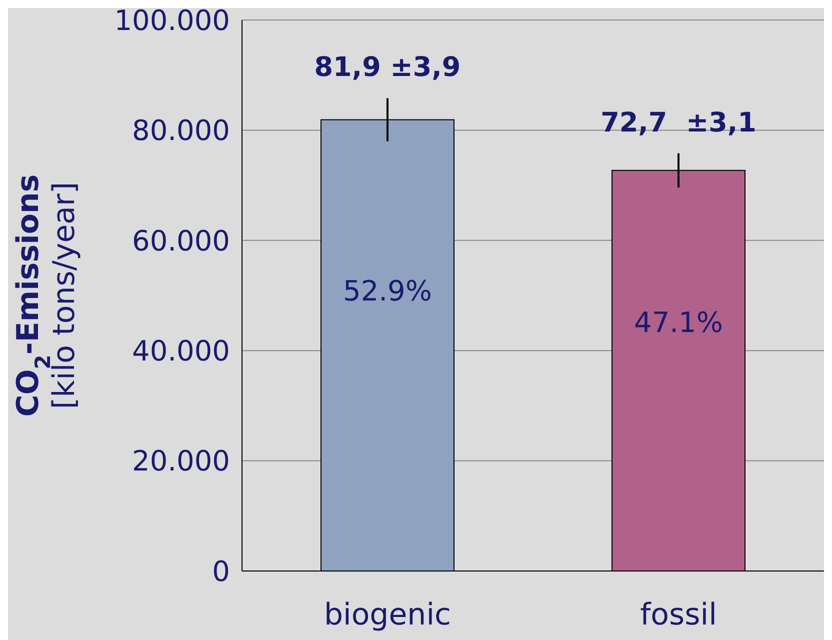 Image resolution: width=832 pixels, height=640 pixels. What do you see at coordinates (181, 131) in the screenshot?
I see `y-tick-label: 80.000` at bounding box center [181, 131].